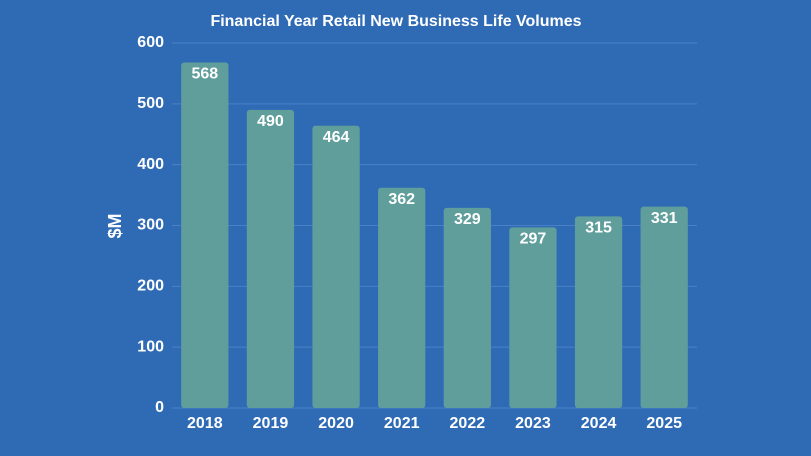  Describe the element at coordinates (467, 219) in the screenshot. I see `value-label: 329` at that location.